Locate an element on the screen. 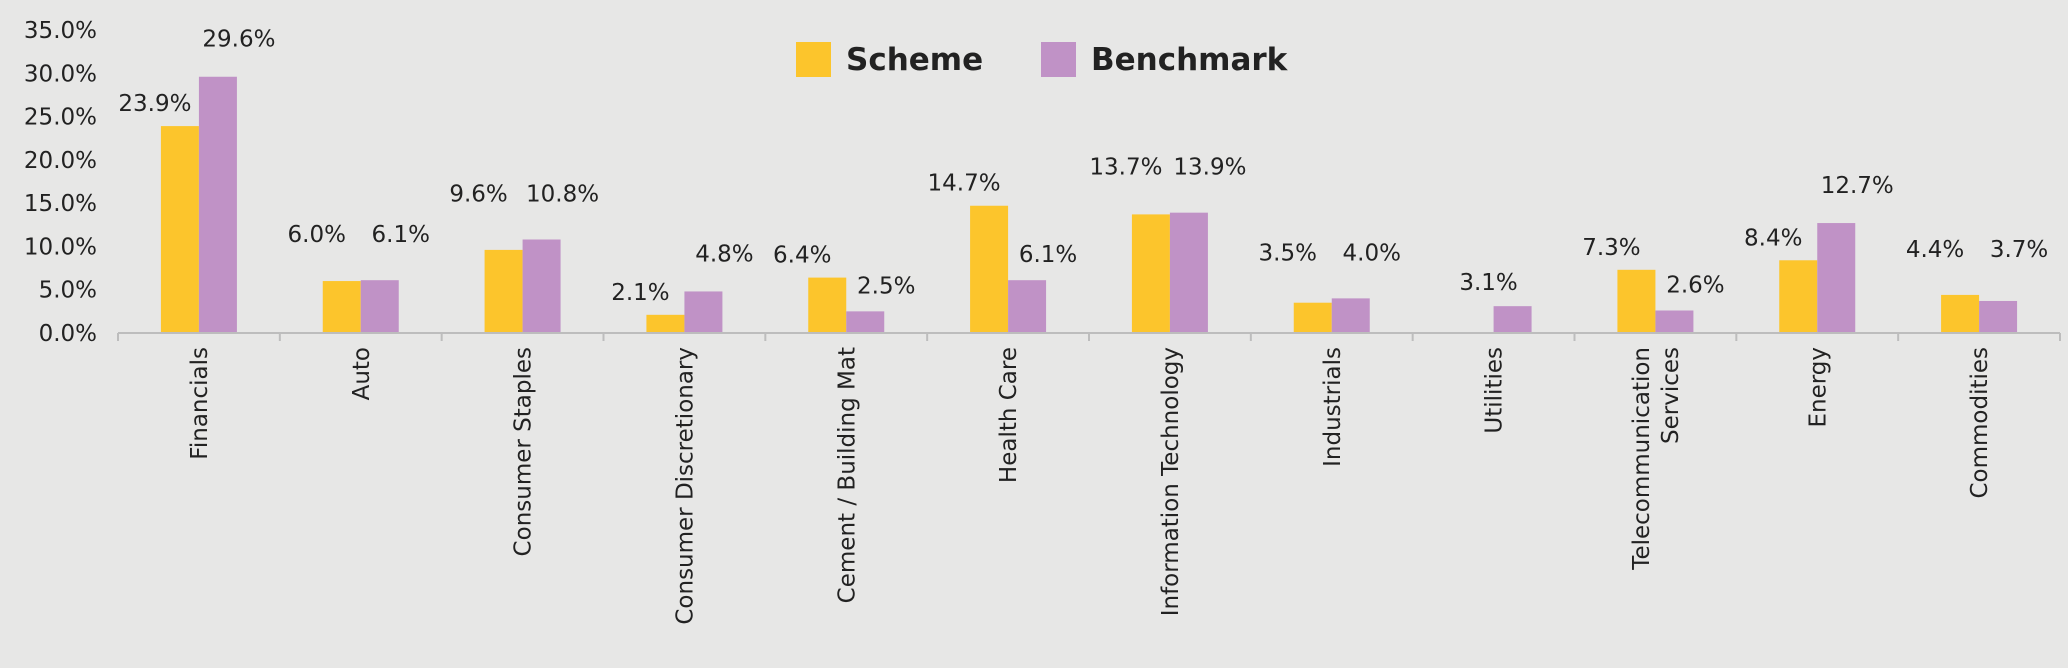  data-label-scheme: 13.7% is located at coordinates (1125, 168).